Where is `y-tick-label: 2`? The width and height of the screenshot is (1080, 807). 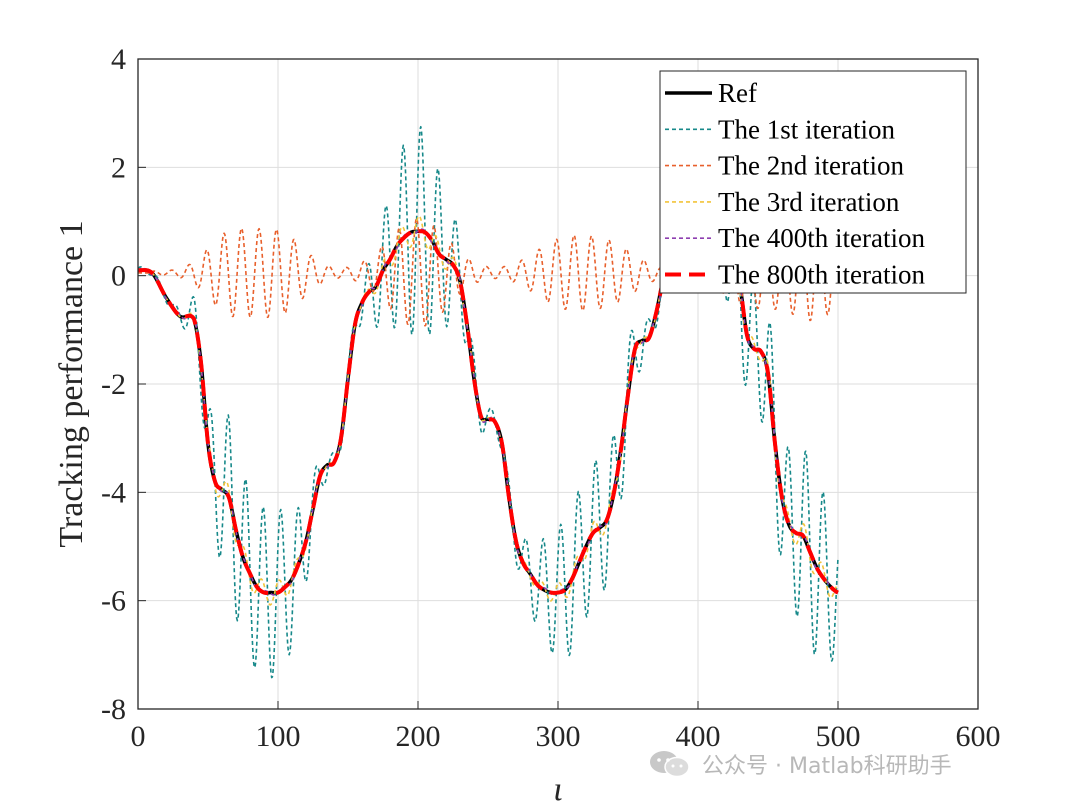 y-tick-label: 2 is located at coordinates (118, 167).